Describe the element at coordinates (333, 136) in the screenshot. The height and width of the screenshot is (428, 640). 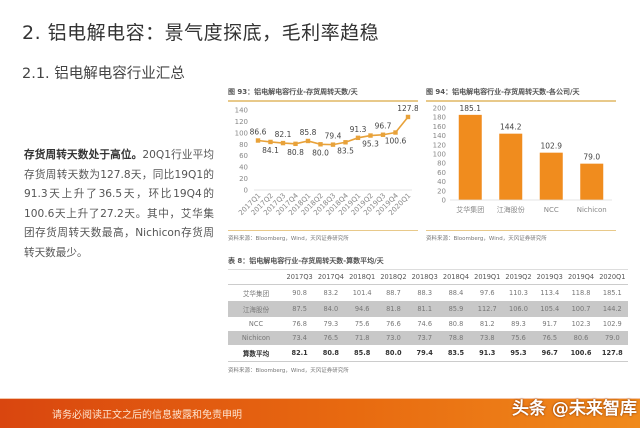
I see `data-label: 79.4` at that location.